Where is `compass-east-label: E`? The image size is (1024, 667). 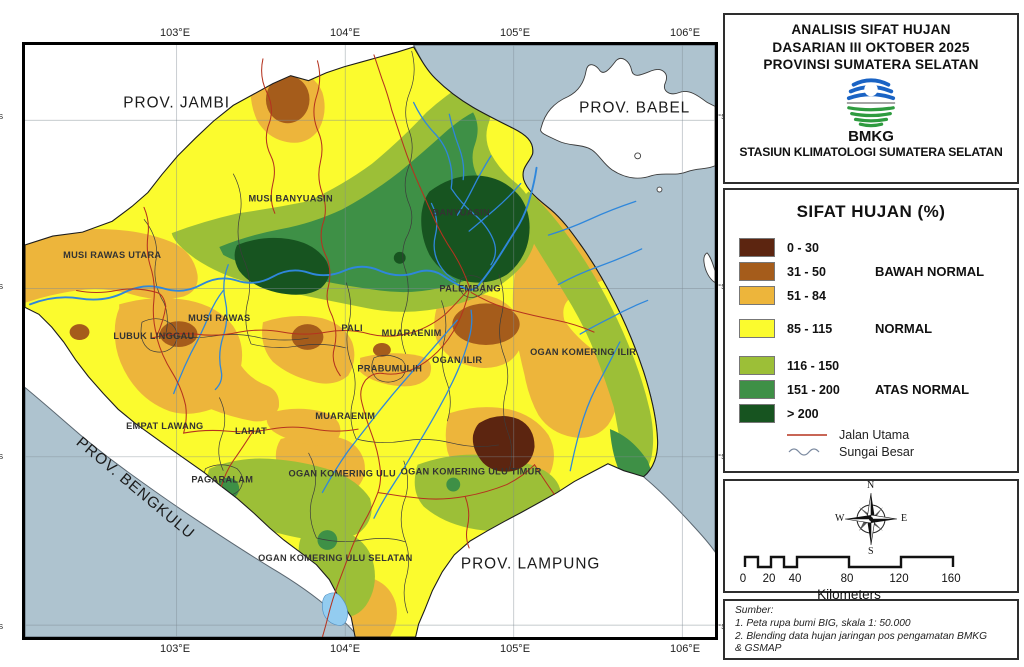 compass-east-label: E is located at coordinates (904, 518).